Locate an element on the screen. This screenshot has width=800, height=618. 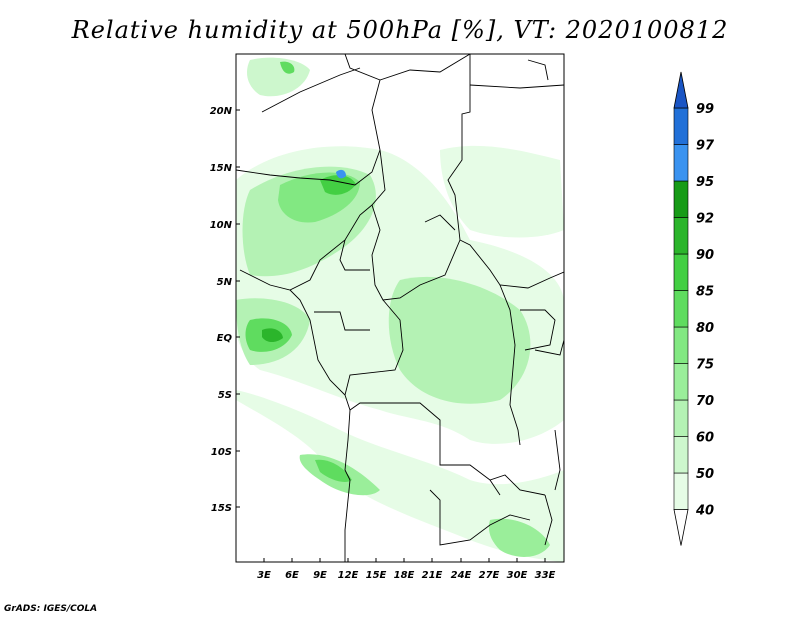
colorbar-top-arrow is located at coordinates (681, 90).